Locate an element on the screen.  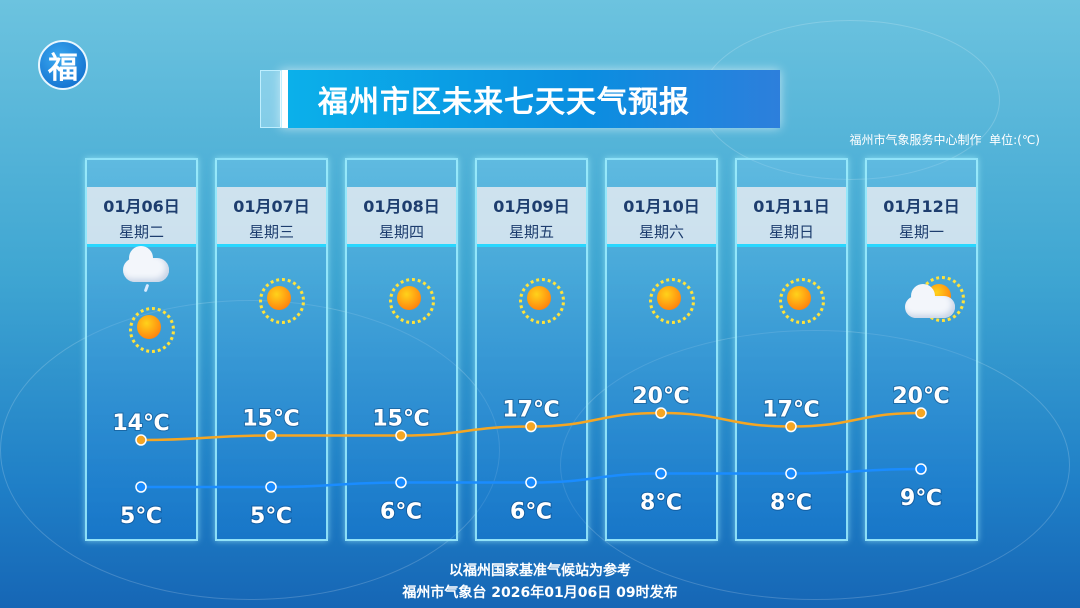
footer-issued: 福州市气象台 2026年01月06日 09时发布 is located at coordinates (540, 593).